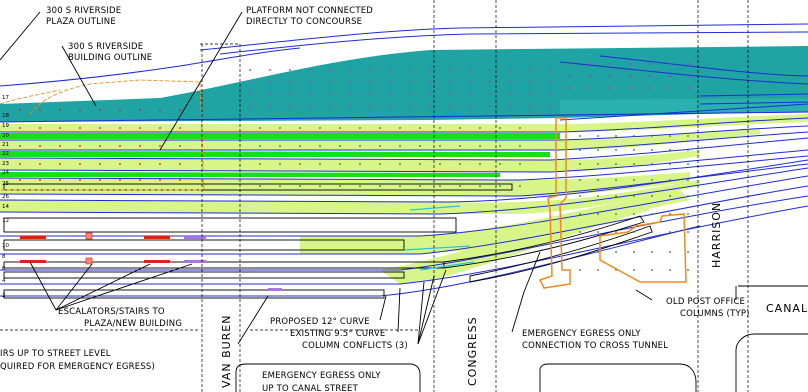 The width and height of the screenshot is (808, 392). Describe the element at coordinates (643, 248) in the screenshot. I see `post-office-outline` at that location.